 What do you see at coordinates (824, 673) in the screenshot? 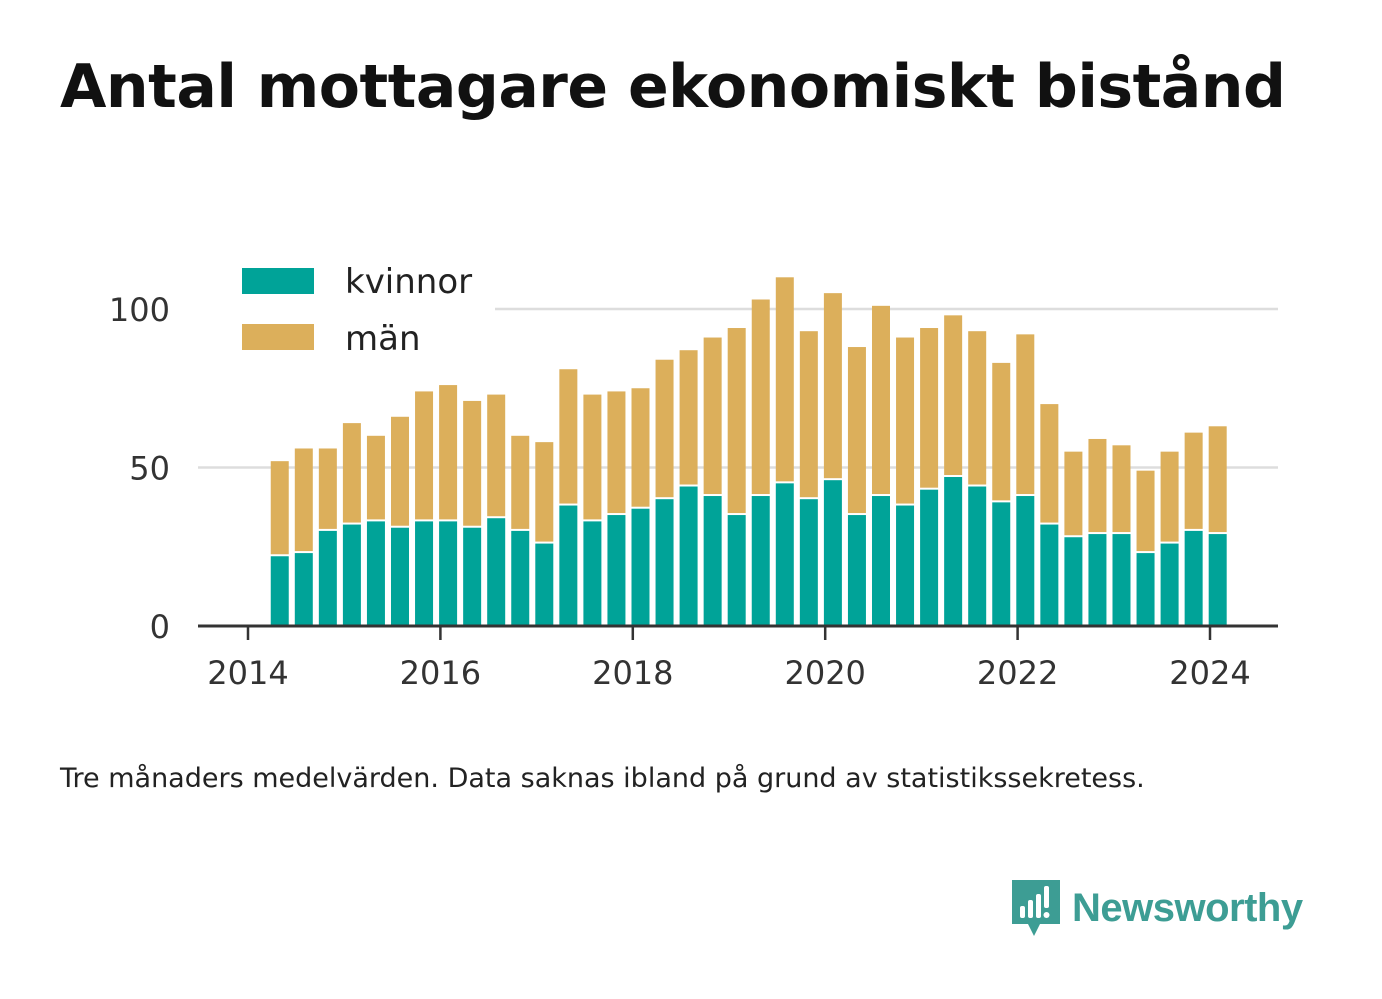
I see `x-tick-label: 2020` at bounding box center [824, 673].